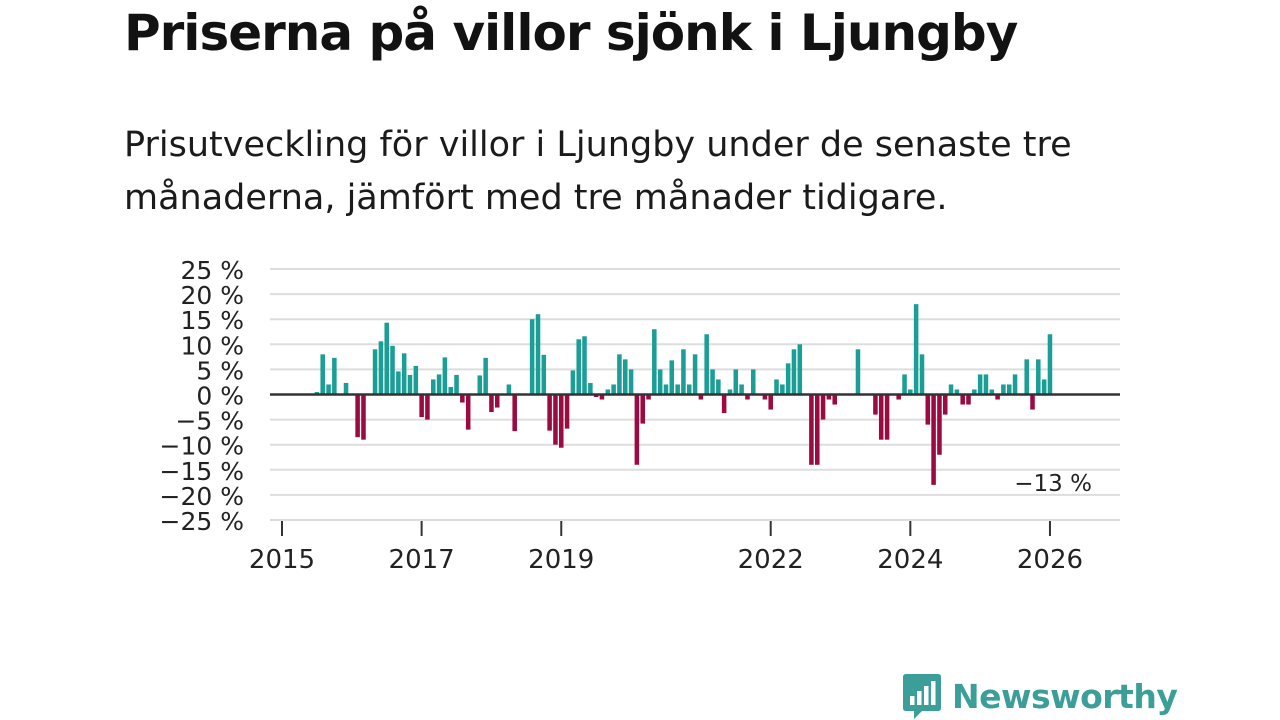 This screenshot has height=720, width=1280. Describe the element at coordinates (561, 560) in the screenshot. I see `x-tick-label: 2019` at that location.